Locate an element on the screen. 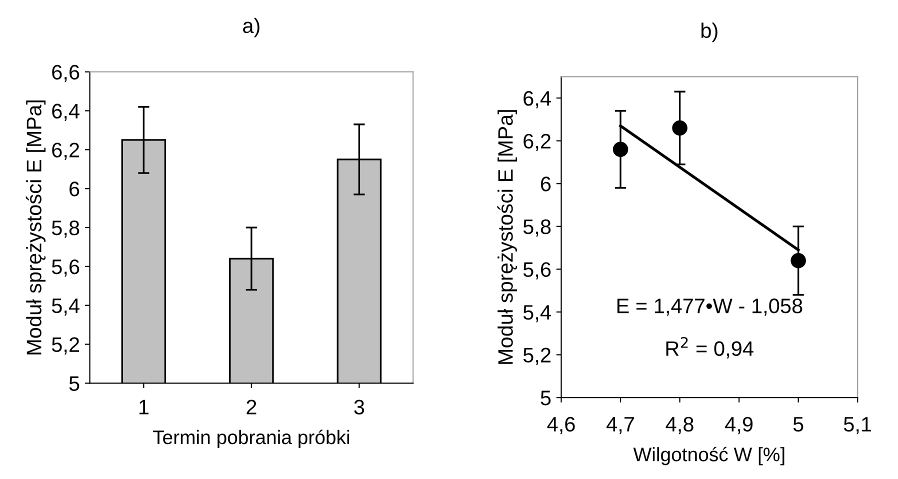 Image resolution: width=898 pixels, height=479 pixels. chart-title: a) is located at coordinates (251, 28).